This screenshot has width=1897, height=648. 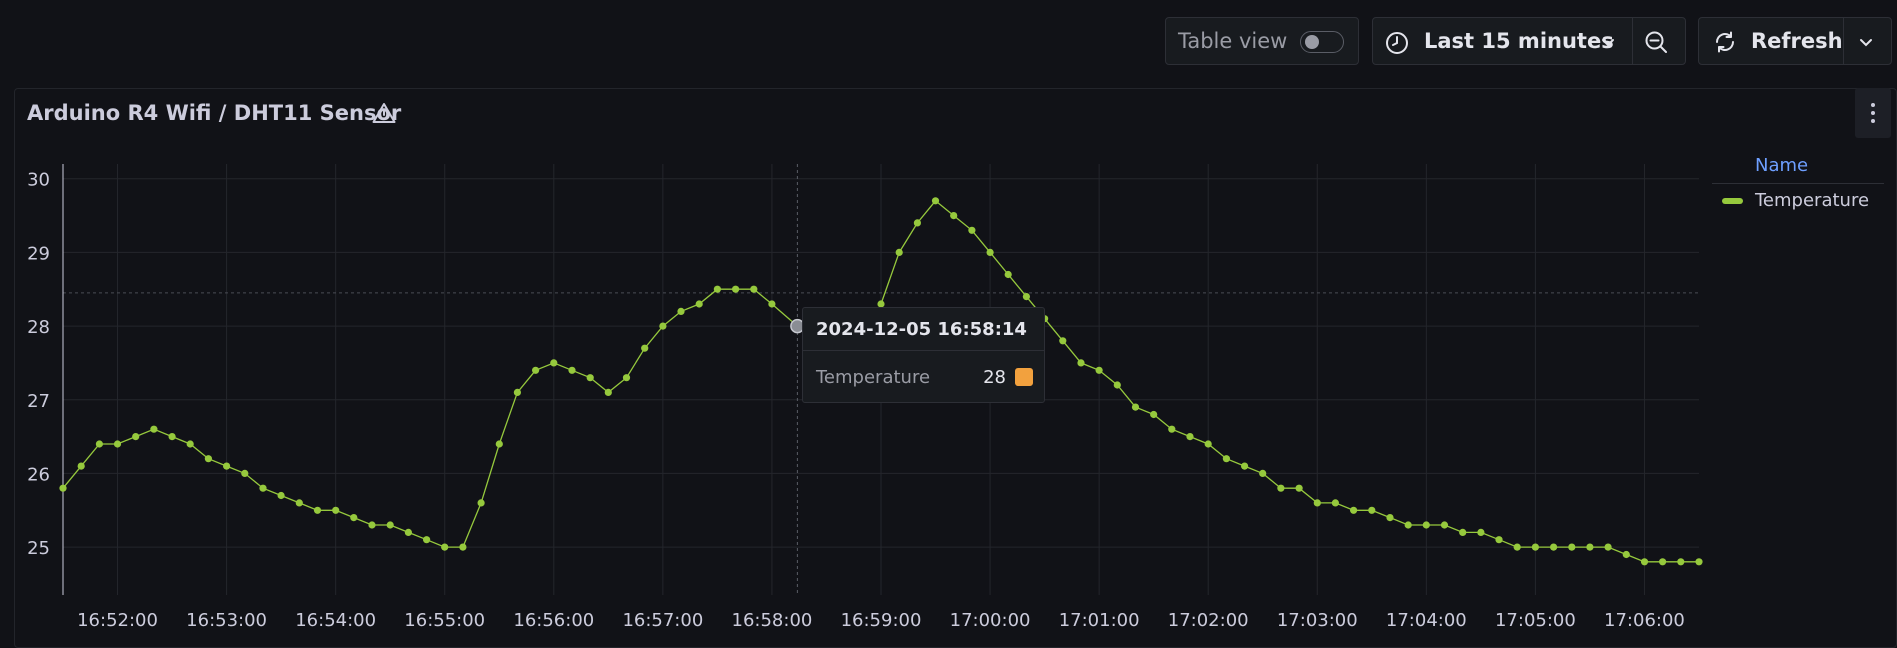 I want to click on x-tick-label: 16:55:00, so click(x=444, y=620).